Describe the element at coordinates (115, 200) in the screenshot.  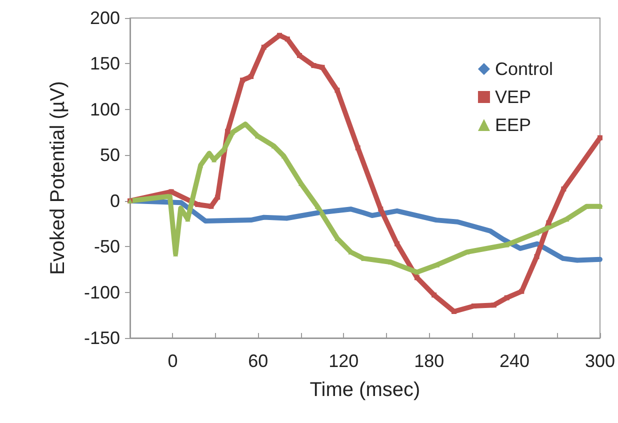
I see `y-tick-label: 0` at that location.